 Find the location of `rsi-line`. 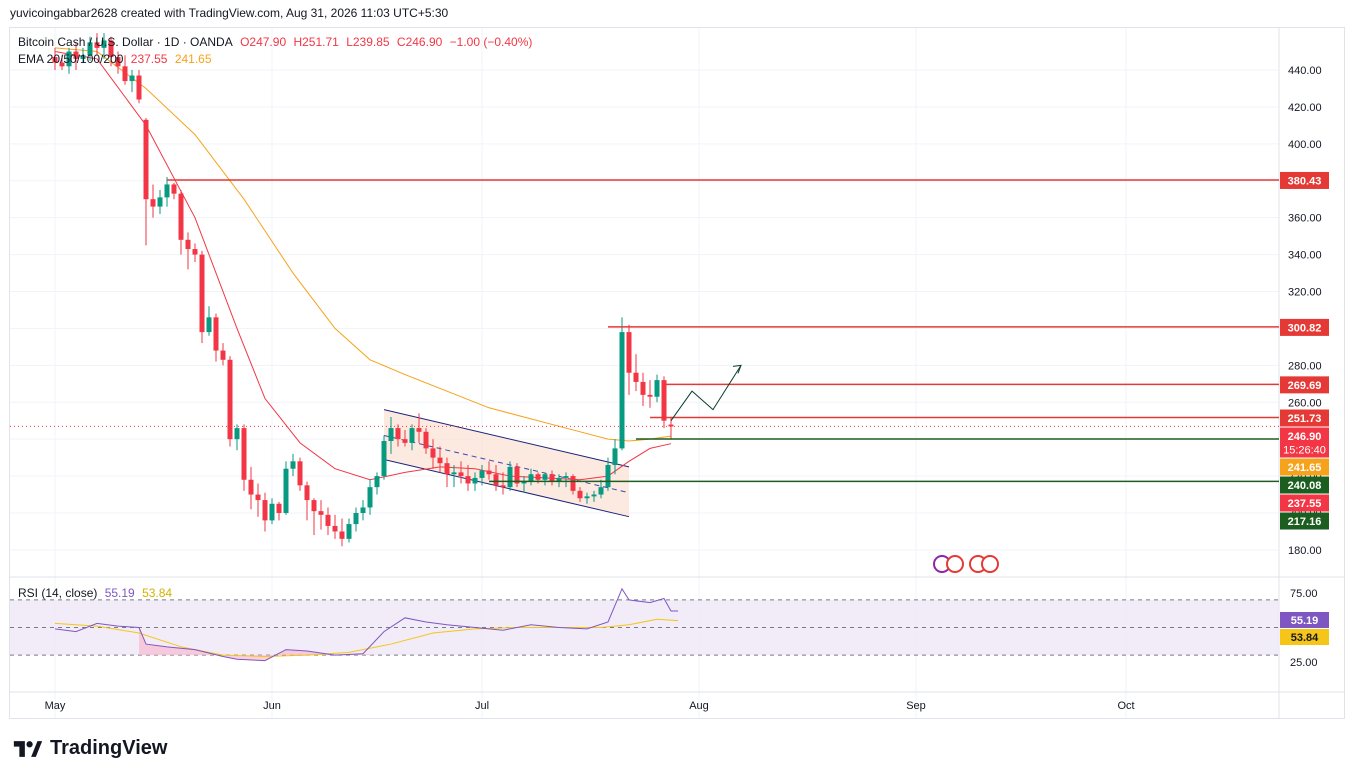

rsi-line is located at coordinates (366, 624).